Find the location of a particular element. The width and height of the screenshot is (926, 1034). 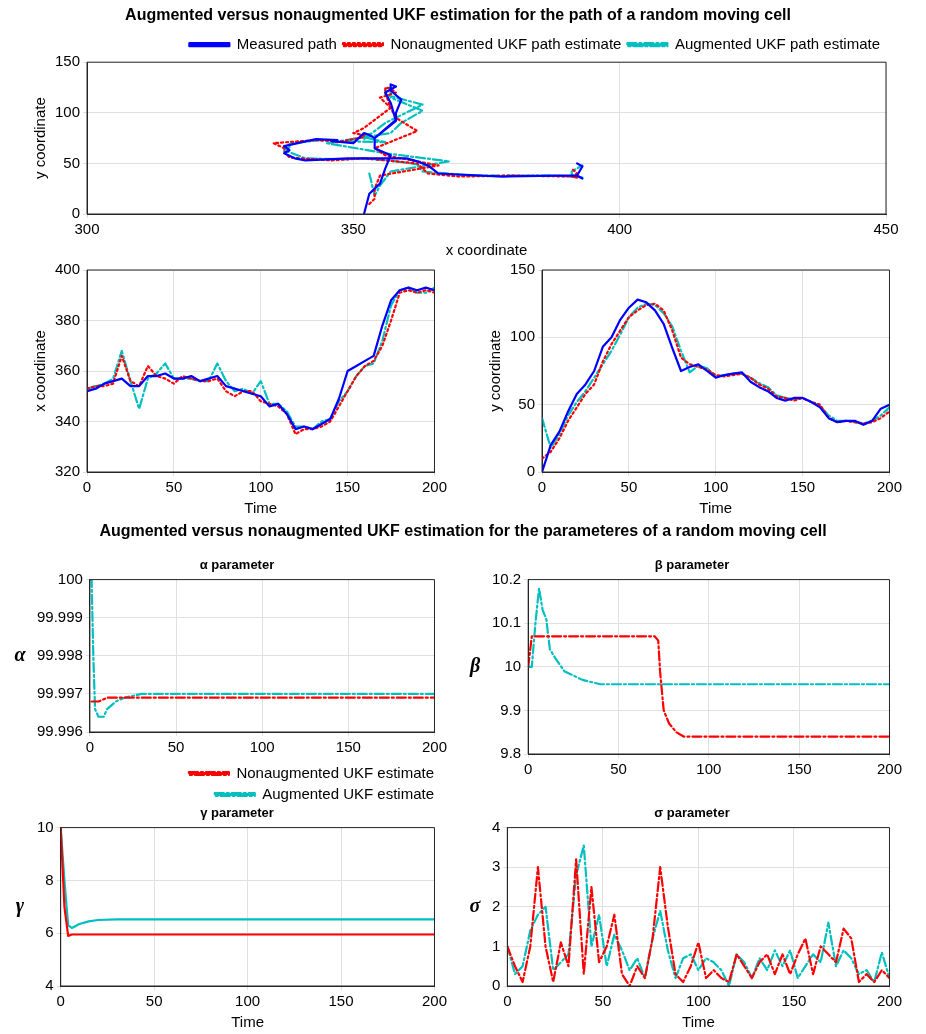

y-tick-label: 340 is located at coordinates (68, 420).